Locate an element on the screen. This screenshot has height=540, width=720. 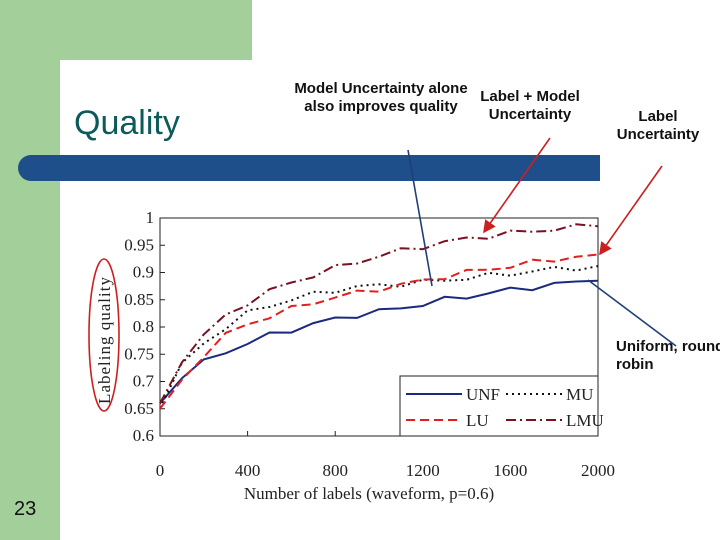
y-tick-label: 0.85 is located at coordinates (139, 299).